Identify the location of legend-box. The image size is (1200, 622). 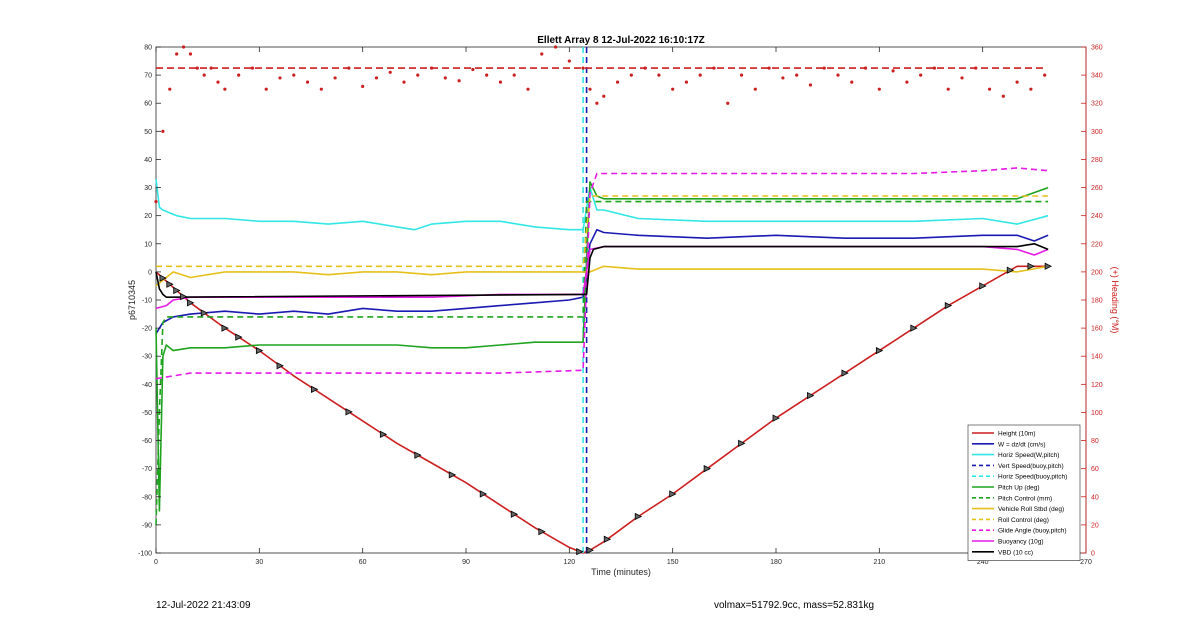
(1024, 492).